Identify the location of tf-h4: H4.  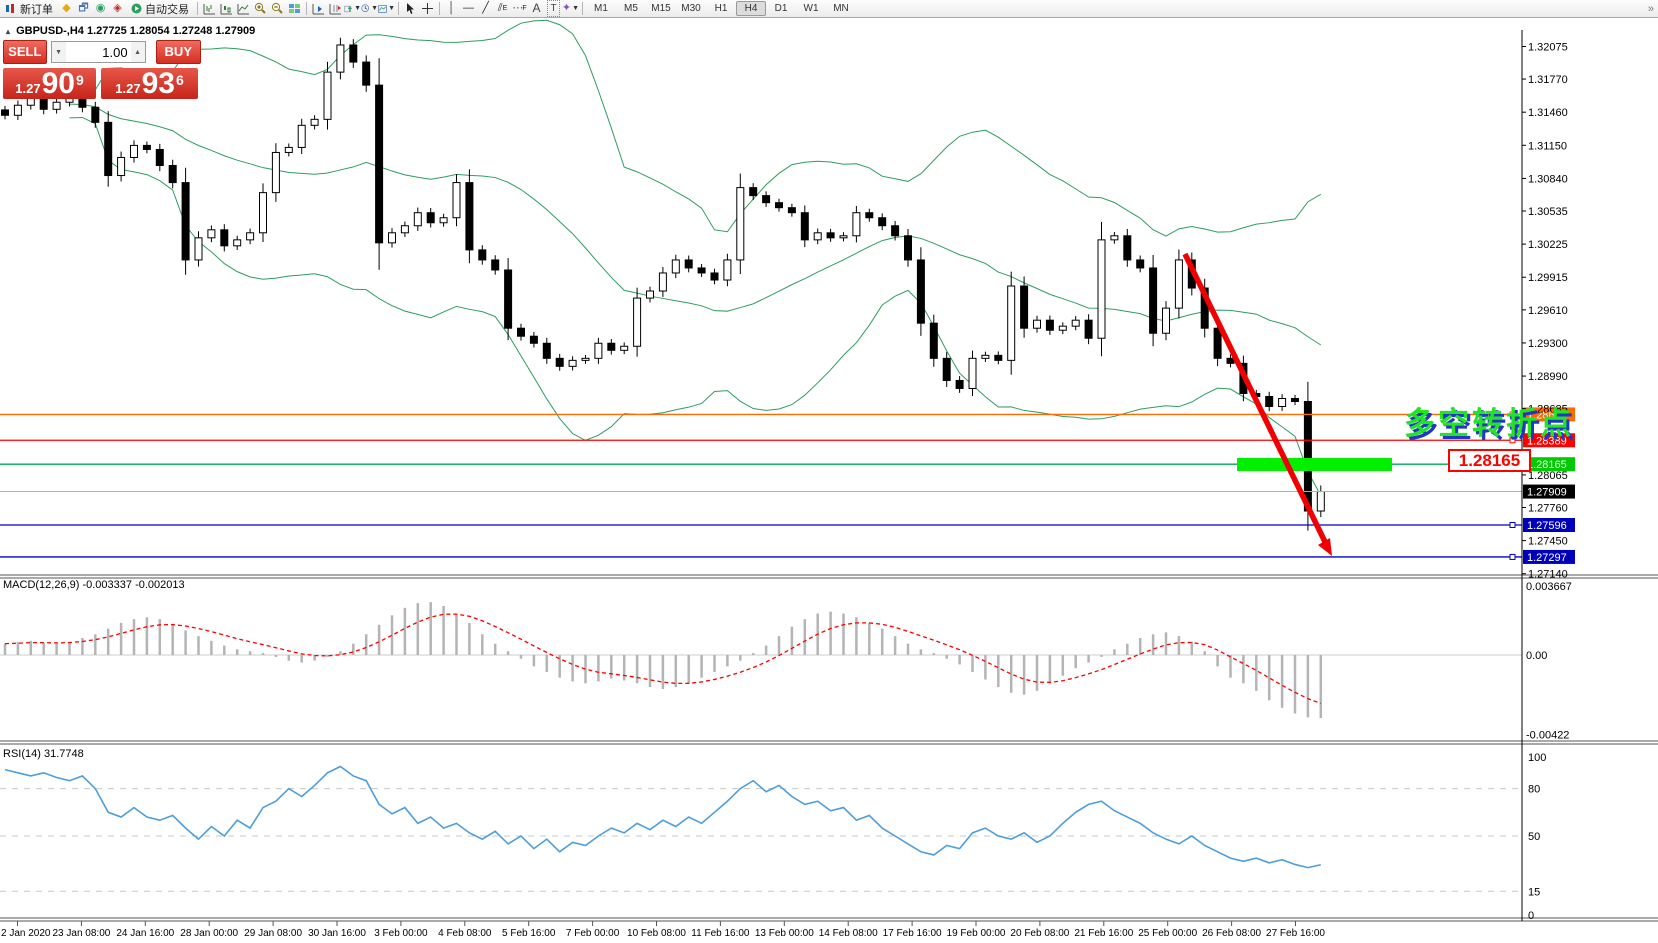
(751, 8).